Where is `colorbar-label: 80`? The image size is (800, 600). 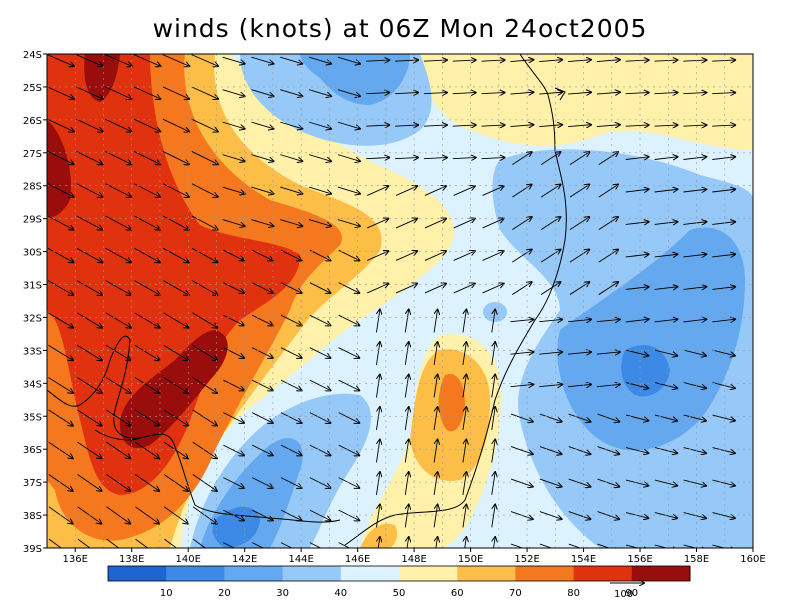 colorbar-label: 80 is located at coordinates (573, 593).